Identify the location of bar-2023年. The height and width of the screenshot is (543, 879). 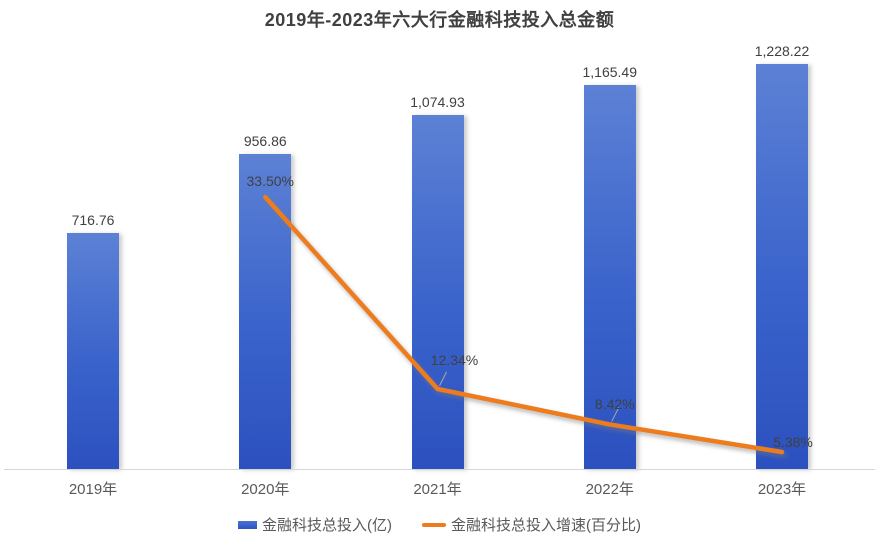
(782, 266).